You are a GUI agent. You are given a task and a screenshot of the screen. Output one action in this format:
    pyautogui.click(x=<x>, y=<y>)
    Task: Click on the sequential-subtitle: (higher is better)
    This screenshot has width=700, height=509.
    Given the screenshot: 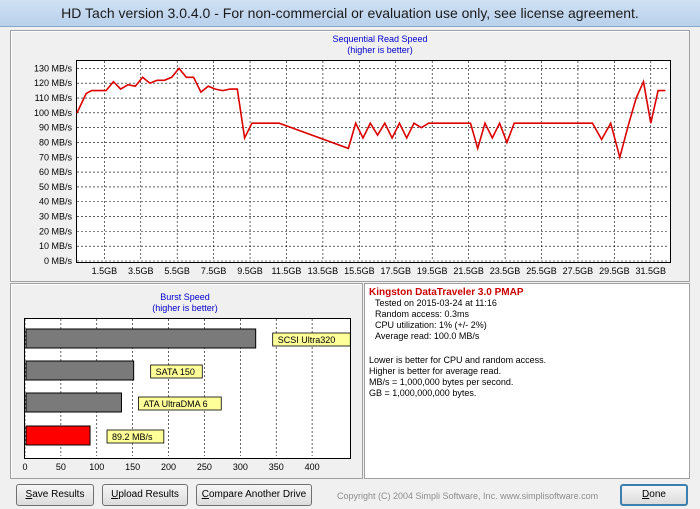 What is the action you would take?
    pyautogui.click(x=380, y=50)
    